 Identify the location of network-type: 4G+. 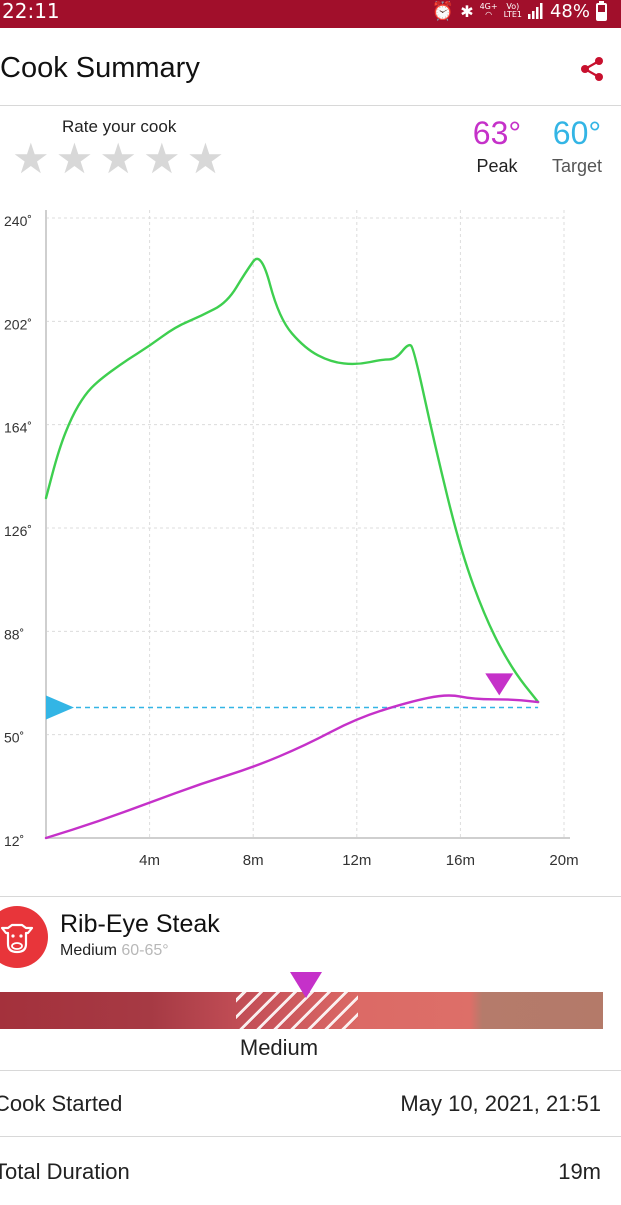
(488, 6).